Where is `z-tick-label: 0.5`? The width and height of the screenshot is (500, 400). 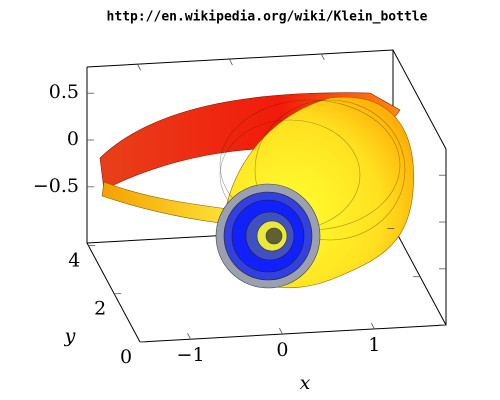
z-tick-label: 0.5 is located at coordinates (64, 92).